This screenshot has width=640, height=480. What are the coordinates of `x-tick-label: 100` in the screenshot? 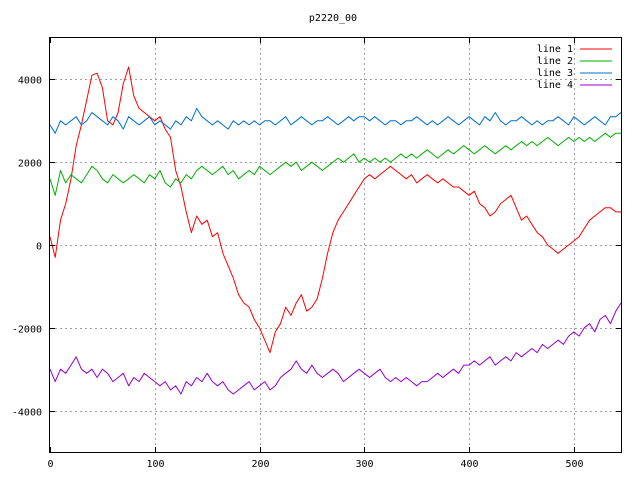 It's located at (155, 464).